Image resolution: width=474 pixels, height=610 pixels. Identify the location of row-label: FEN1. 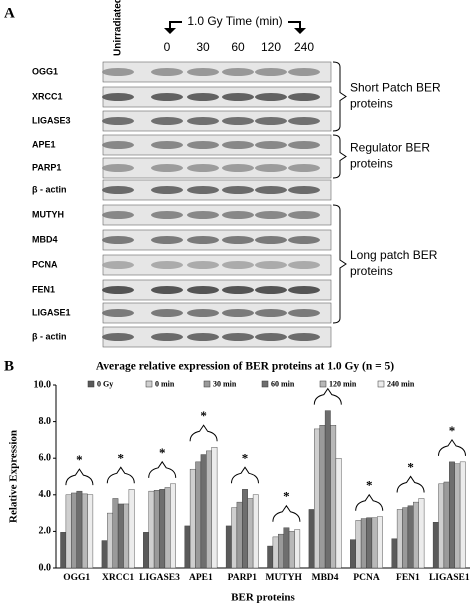
(43, 289).